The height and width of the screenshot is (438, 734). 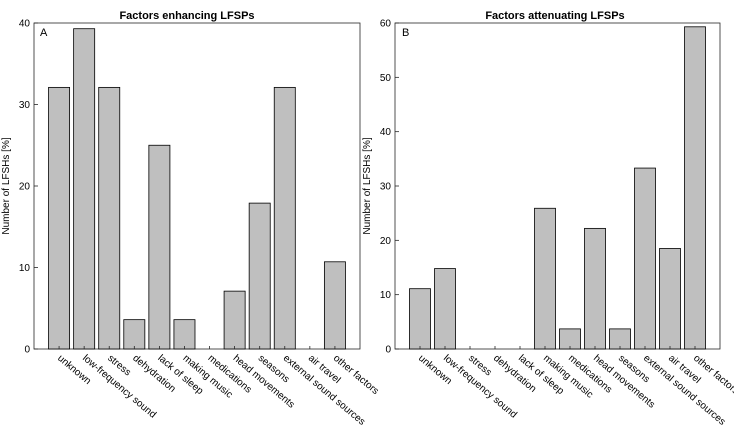 I want to click on panel-label: B, so click(x=405, y=33).